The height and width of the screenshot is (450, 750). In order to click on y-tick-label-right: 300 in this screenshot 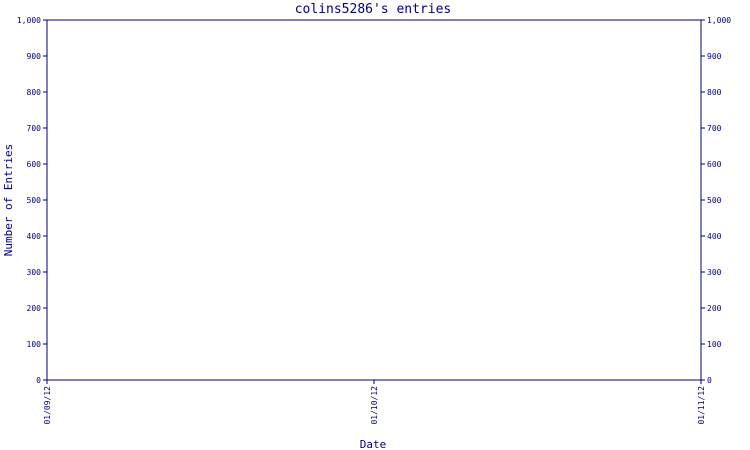, I will do `click(714, 272)`.